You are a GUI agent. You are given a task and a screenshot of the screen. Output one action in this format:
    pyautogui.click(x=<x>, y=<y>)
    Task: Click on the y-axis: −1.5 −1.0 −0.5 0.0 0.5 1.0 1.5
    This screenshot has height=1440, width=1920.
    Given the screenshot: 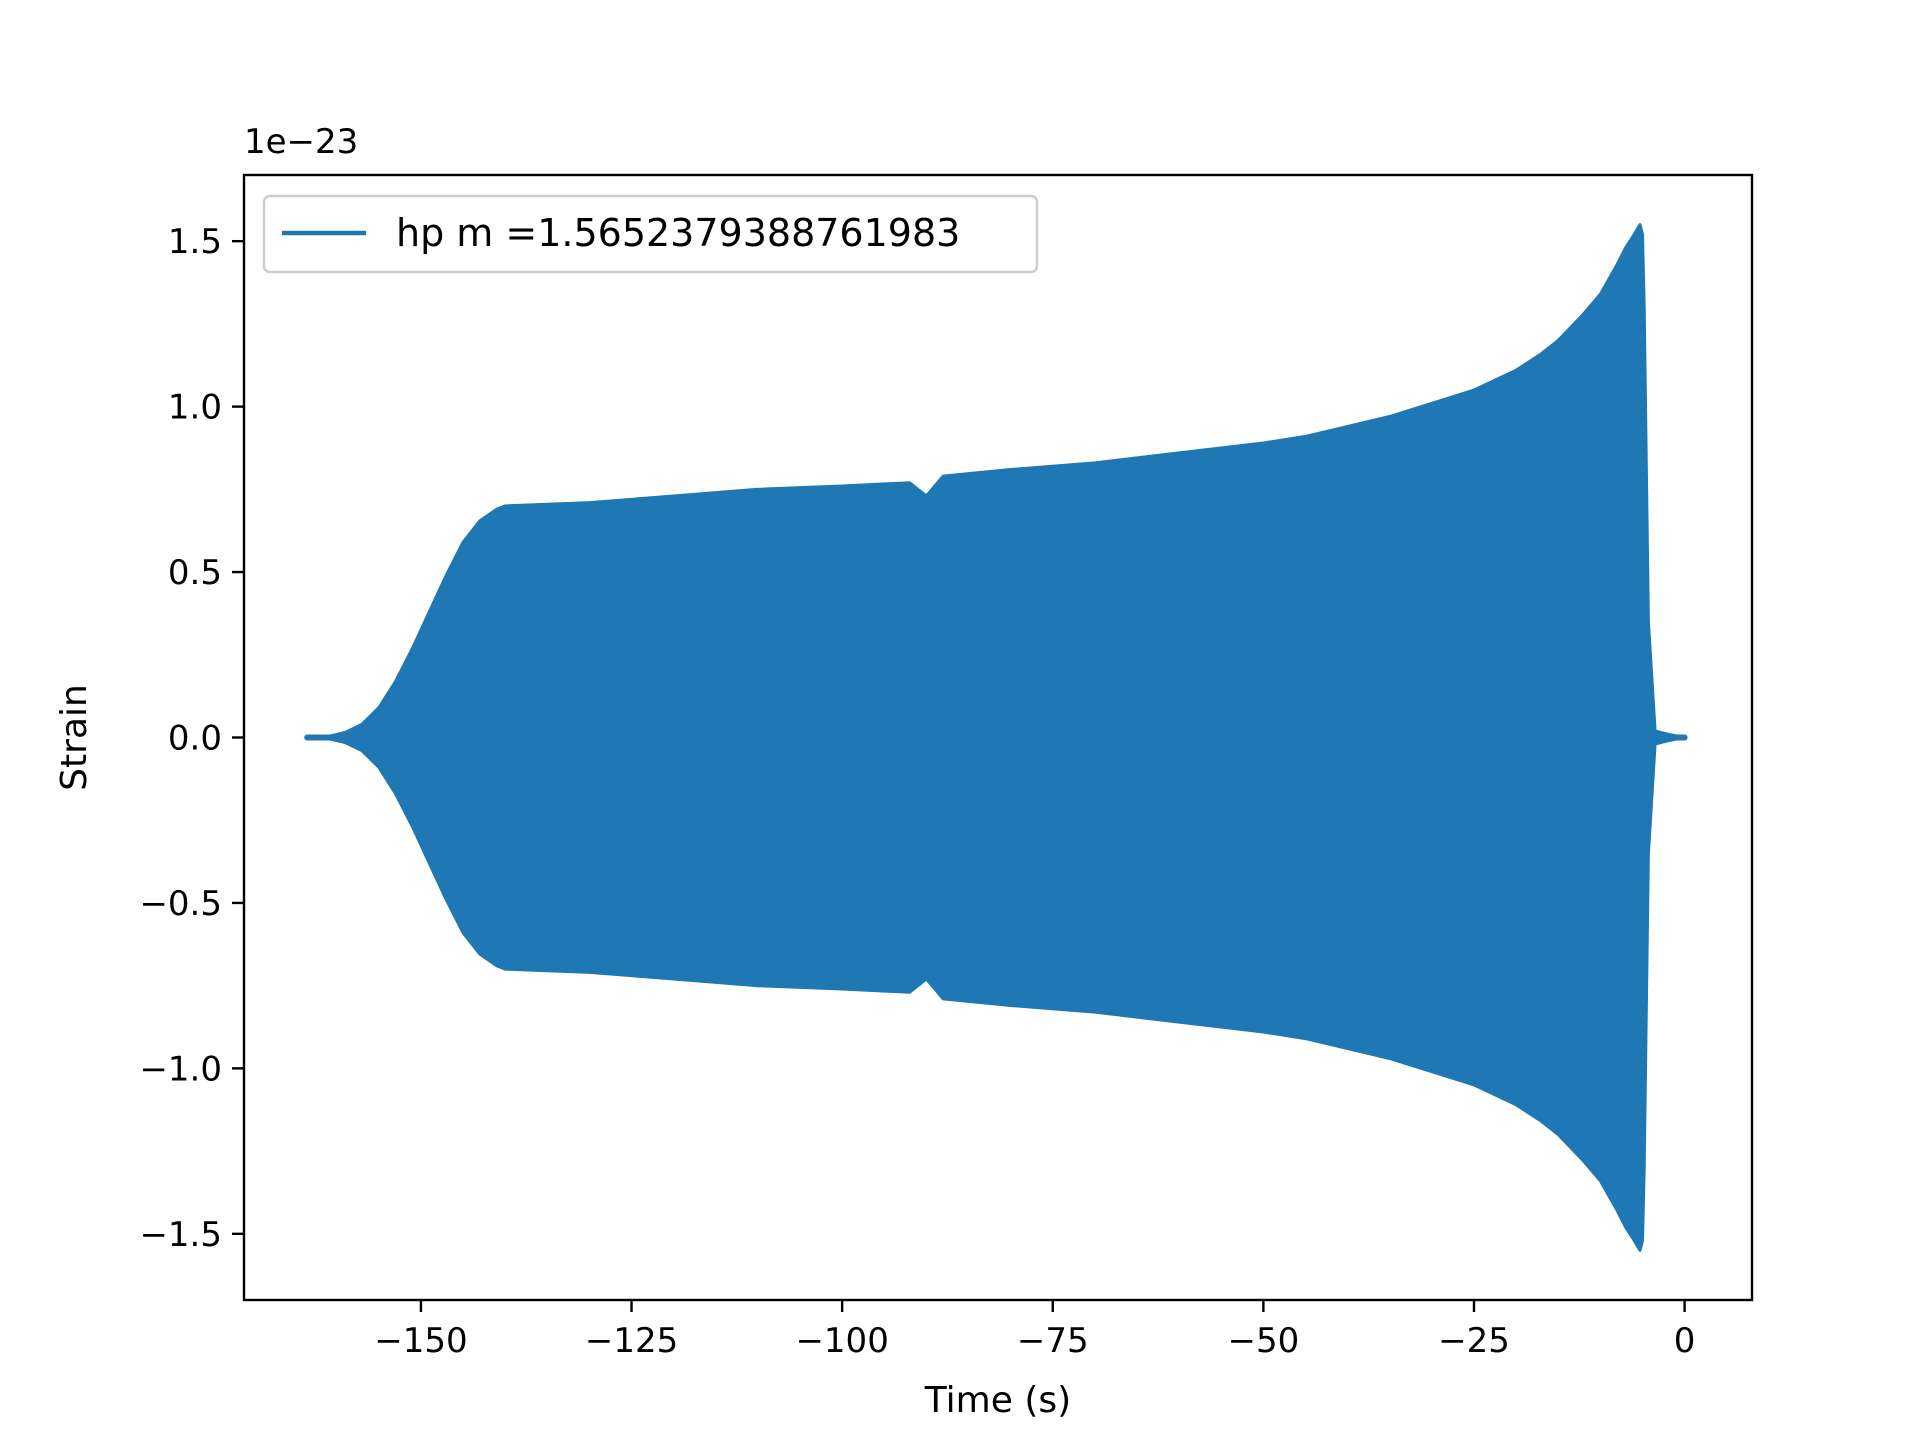 What is the action you would take?
    pyautogui.click(x=191, y=738)
    